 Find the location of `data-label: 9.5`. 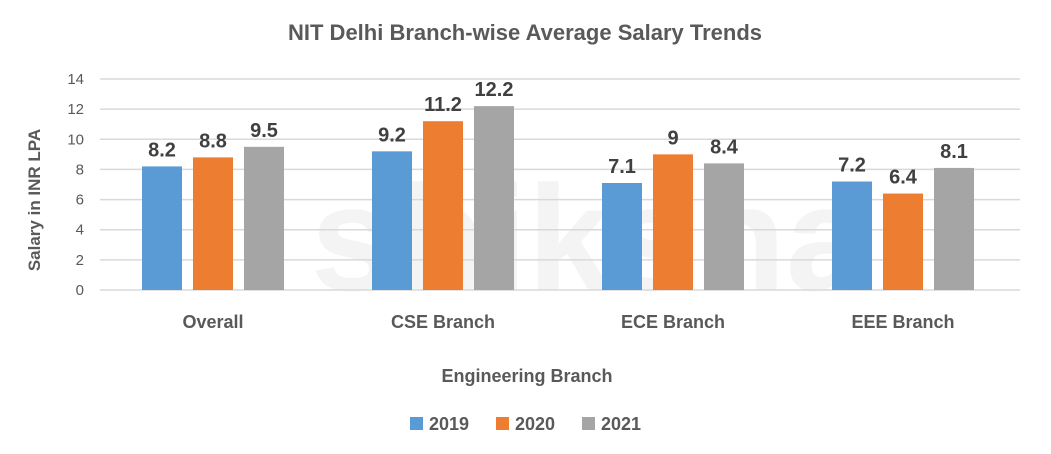

data-label: 9.5 is located at coordinates (264, 131).